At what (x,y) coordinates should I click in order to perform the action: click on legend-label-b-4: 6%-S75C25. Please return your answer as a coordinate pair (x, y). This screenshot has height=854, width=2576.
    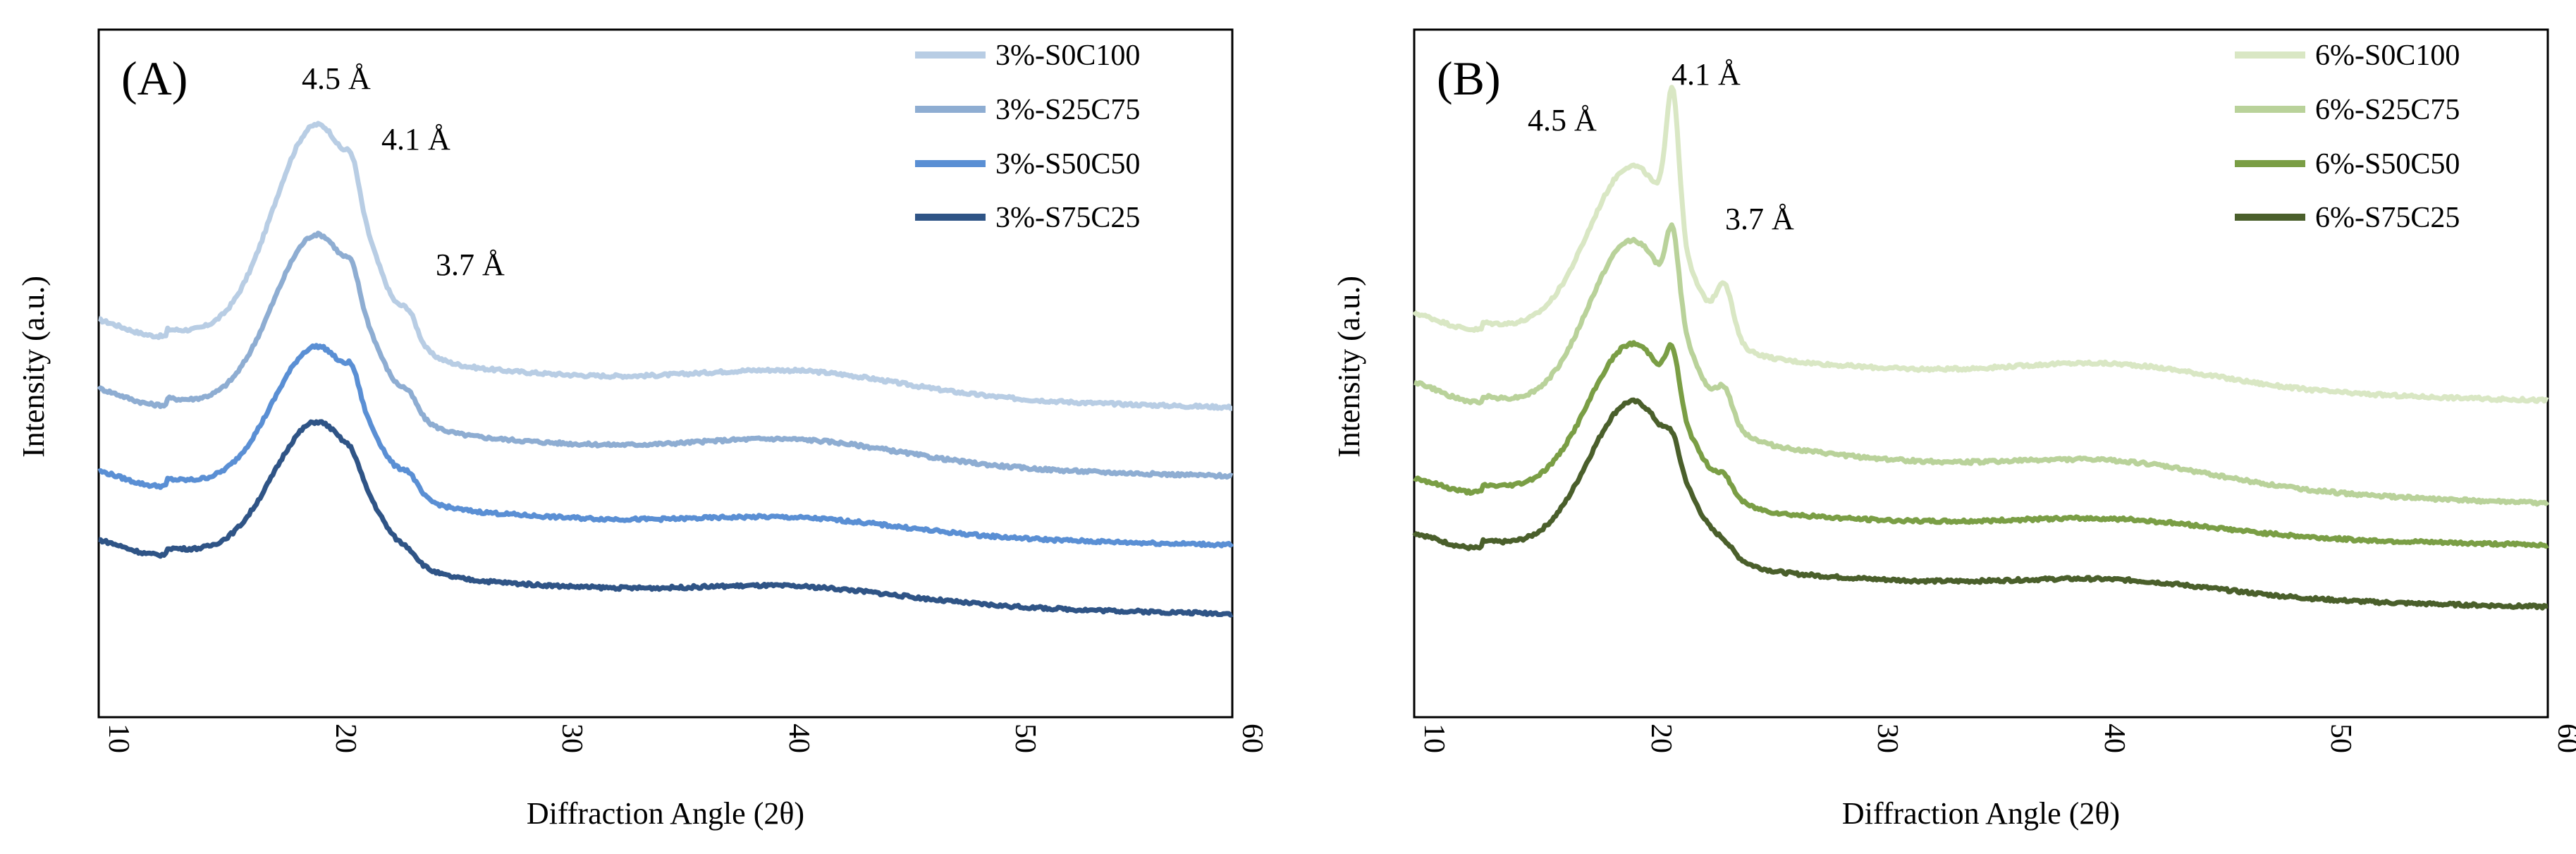
    Looking at the image, I should click on (2387, 218).